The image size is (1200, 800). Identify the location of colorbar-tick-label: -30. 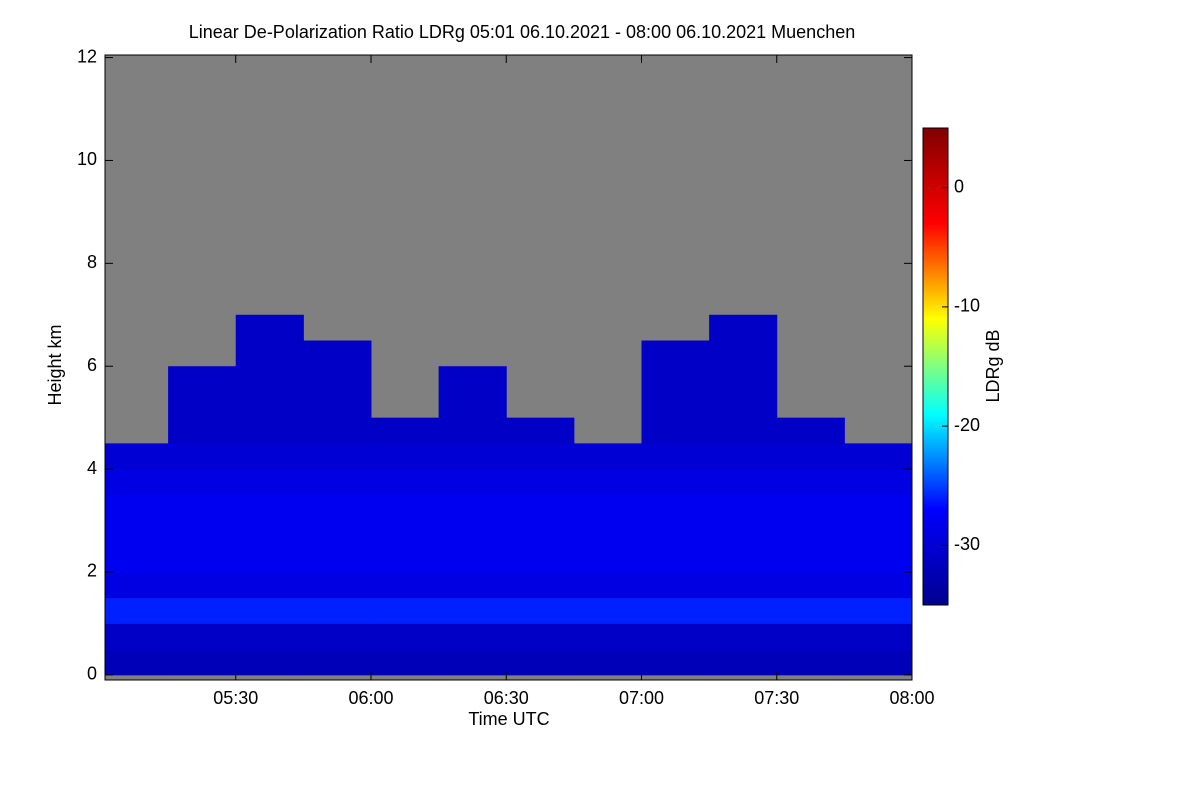
(967, 544).